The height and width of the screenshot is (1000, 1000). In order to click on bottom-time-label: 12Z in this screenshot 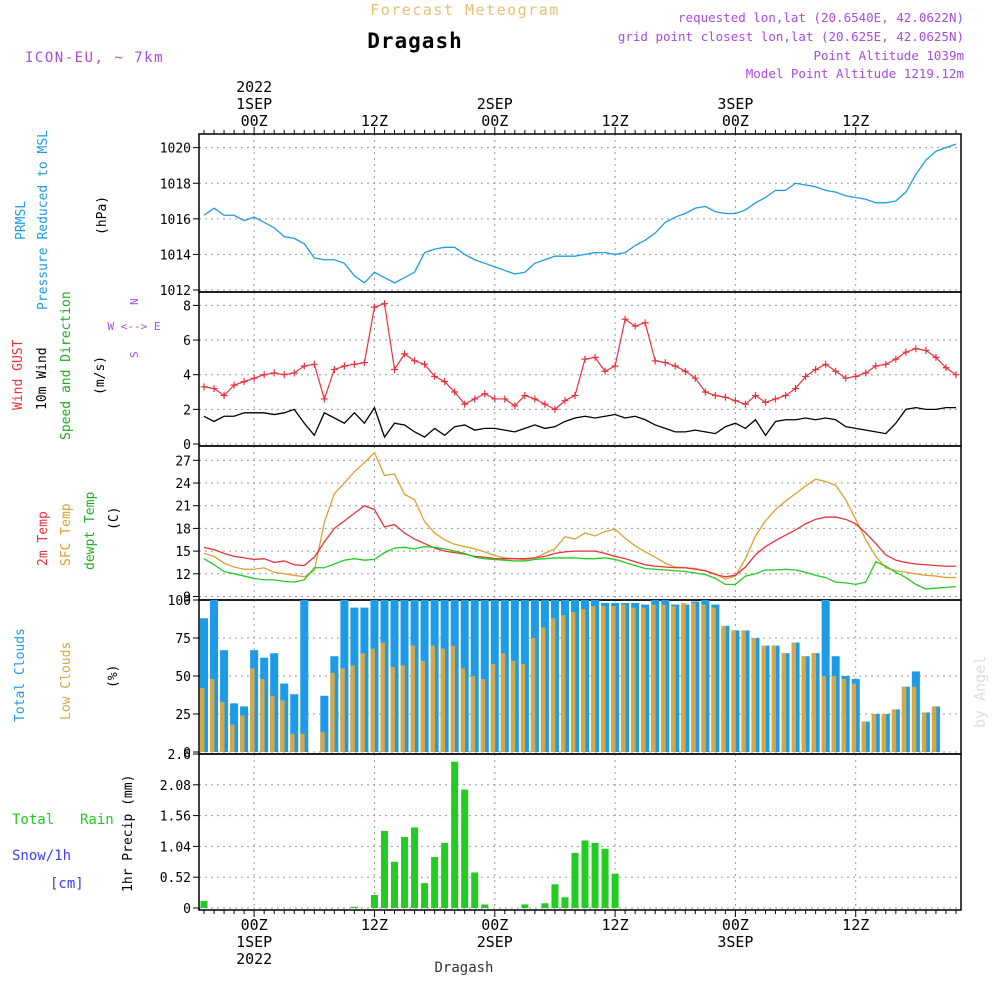, I will do `click(615, 925)`.